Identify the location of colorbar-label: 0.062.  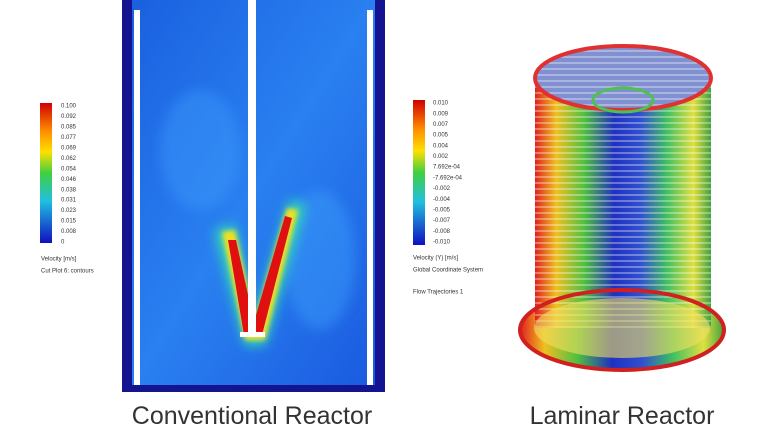
(69, 159).